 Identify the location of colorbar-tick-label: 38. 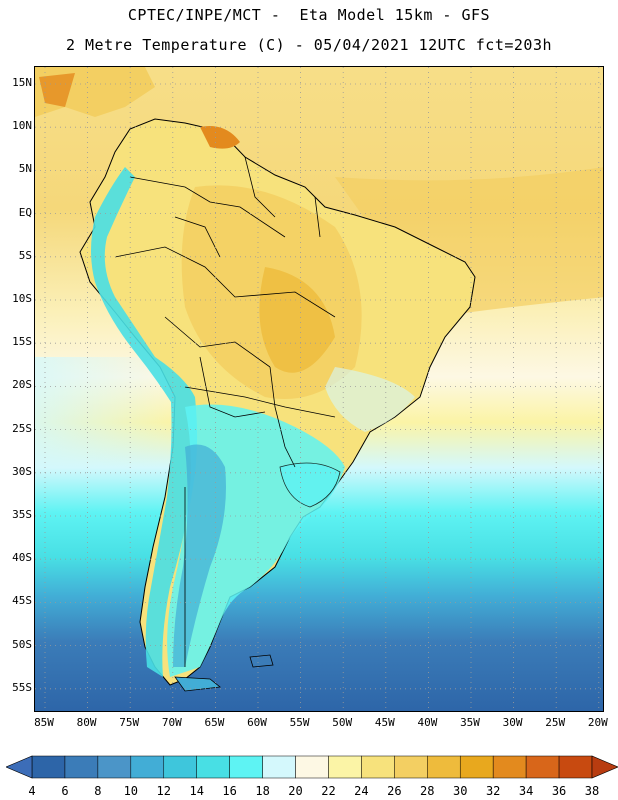
(592, 791).